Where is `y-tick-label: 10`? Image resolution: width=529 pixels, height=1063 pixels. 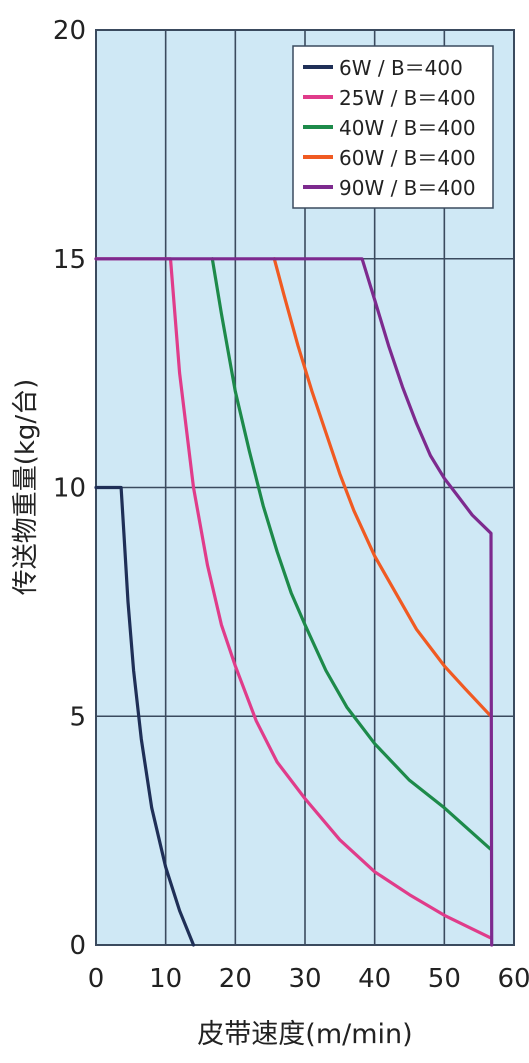 y-tick-label: 10 is located at coordinates (69, 489).